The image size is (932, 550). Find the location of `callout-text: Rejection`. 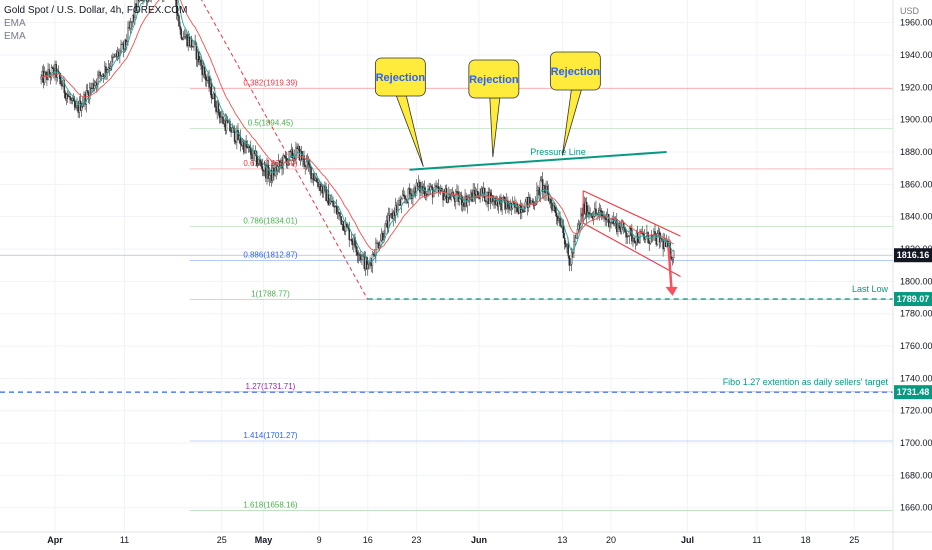

callout-text: Rejection is located at coordinates (494, 80).